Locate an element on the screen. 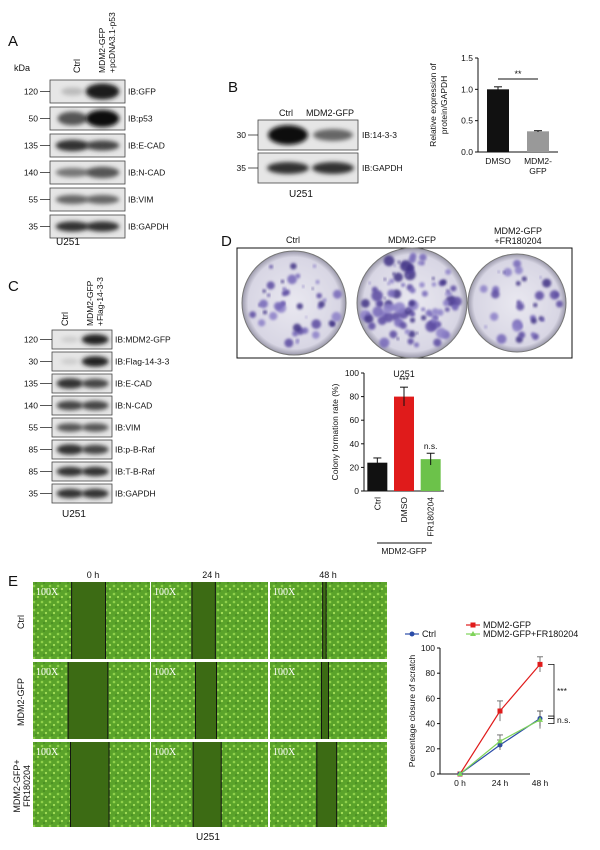 This screenshot has width=600, height=850. chartB-cat-0-0: DMSO is located at coordinates (498, 161).